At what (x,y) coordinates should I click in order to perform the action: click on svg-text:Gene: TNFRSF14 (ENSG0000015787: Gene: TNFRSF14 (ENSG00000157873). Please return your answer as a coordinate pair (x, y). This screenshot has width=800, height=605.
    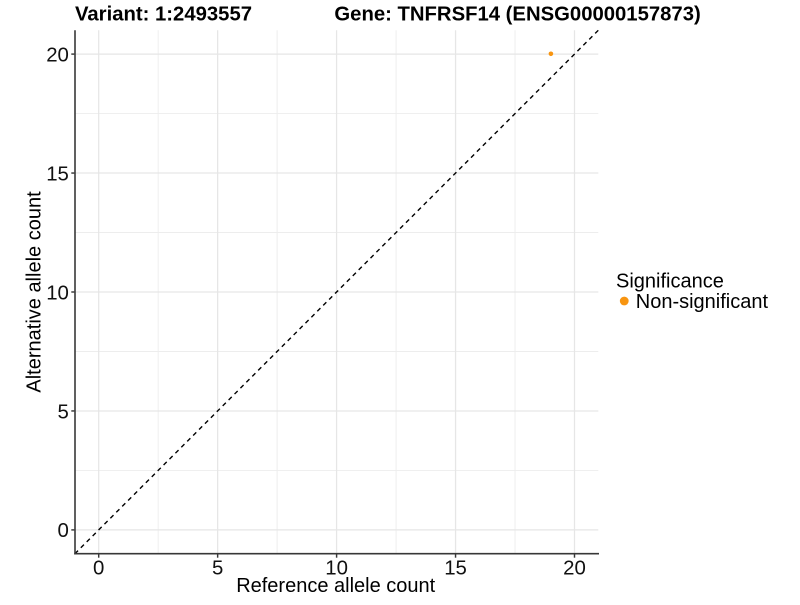
    Looking at the image, I should click on (517, 15).